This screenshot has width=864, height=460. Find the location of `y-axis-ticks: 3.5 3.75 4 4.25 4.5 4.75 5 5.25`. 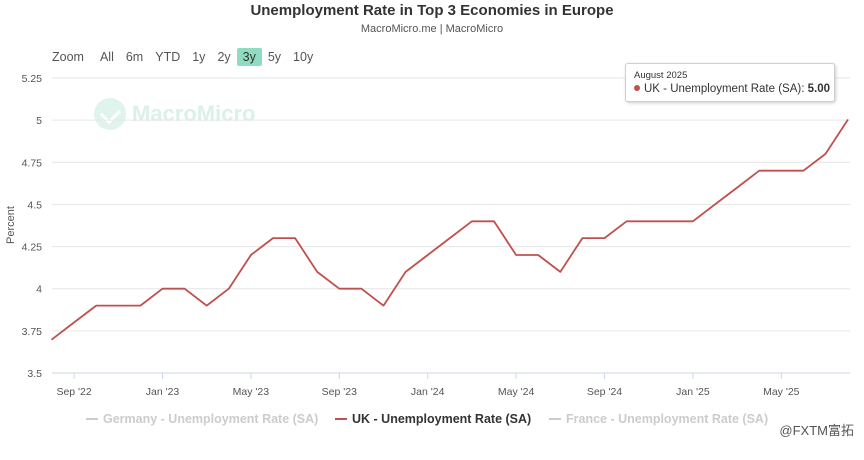

y-axis-ticks: 3.5 3.75 4 4.25 4.5 4.75 5 5.25 is located at coordinates (32, 226).